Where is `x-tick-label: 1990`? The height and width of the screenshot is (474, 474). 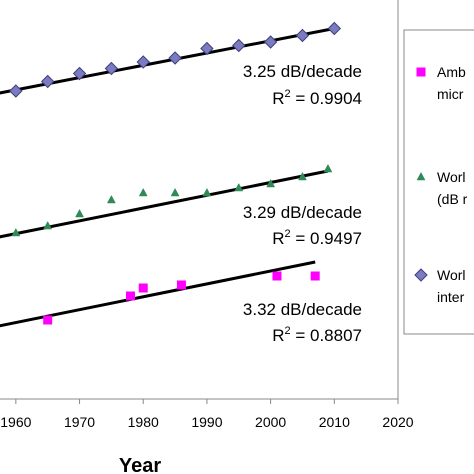
x-tick-label: 1990 is located at coordinates (206, 422).